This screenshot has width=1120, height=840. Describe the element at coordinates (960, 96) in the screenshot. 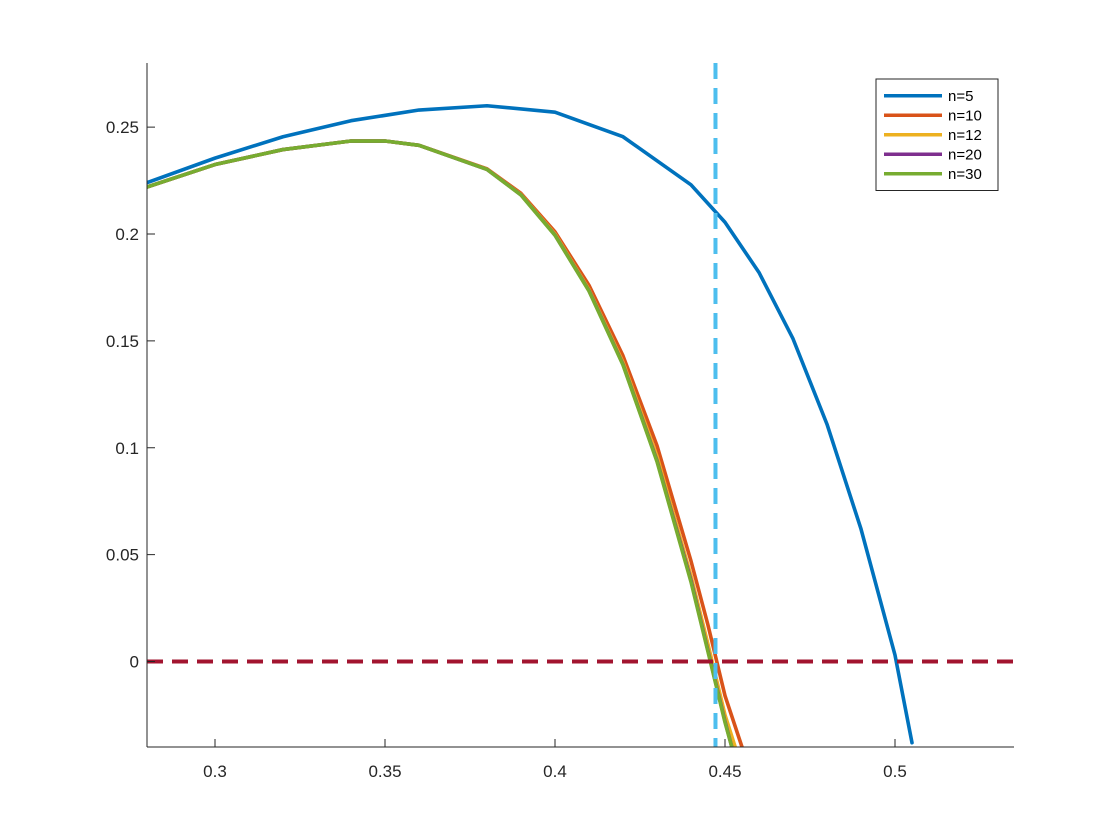

I see `legend-label: n=5` at that location.